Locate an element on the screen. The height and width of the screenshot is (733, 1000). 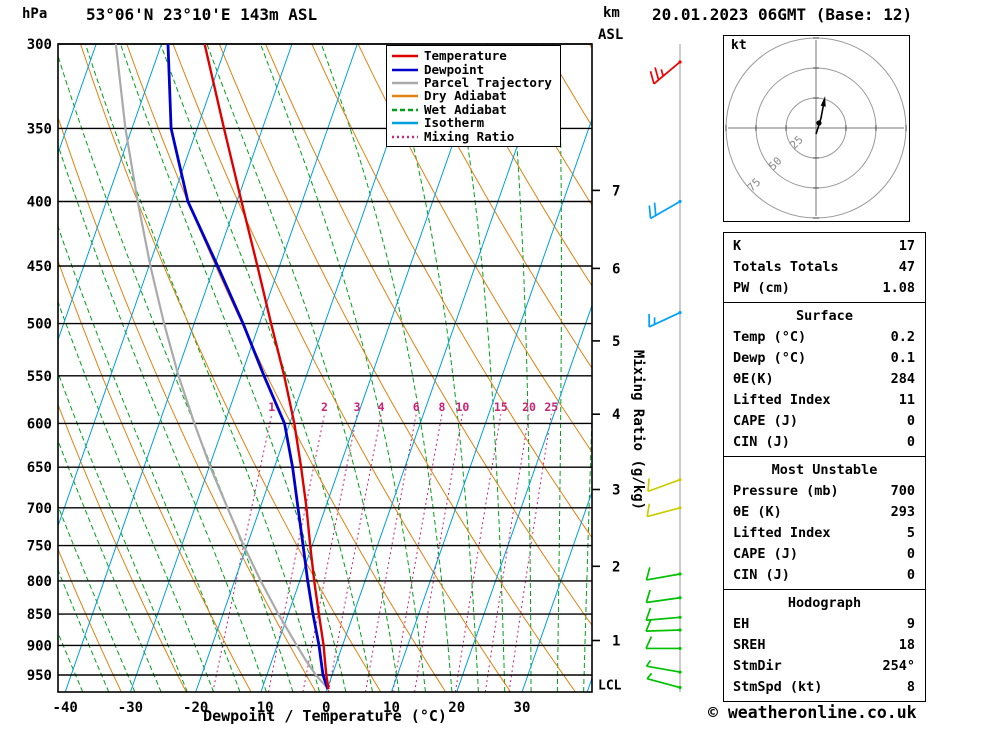
panel-row: Pressure (mb) 700 is located at coordinates (824, 491).